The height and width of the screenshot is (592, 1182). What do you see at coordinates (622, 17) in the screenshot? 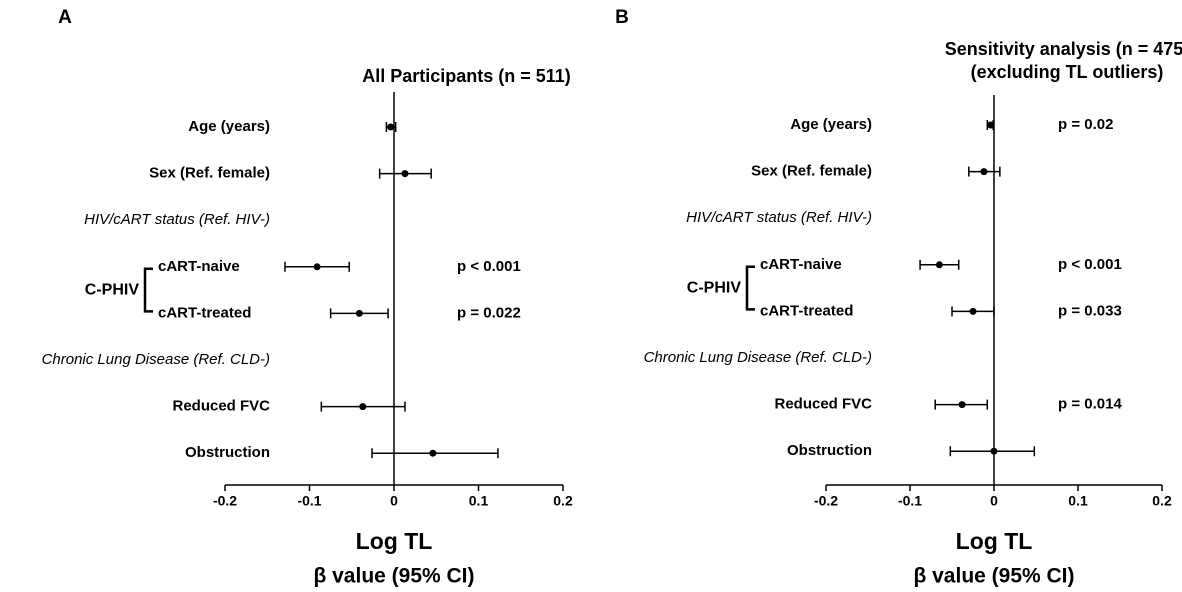
I see `panel-label: B` at bounding box center [622, 17].